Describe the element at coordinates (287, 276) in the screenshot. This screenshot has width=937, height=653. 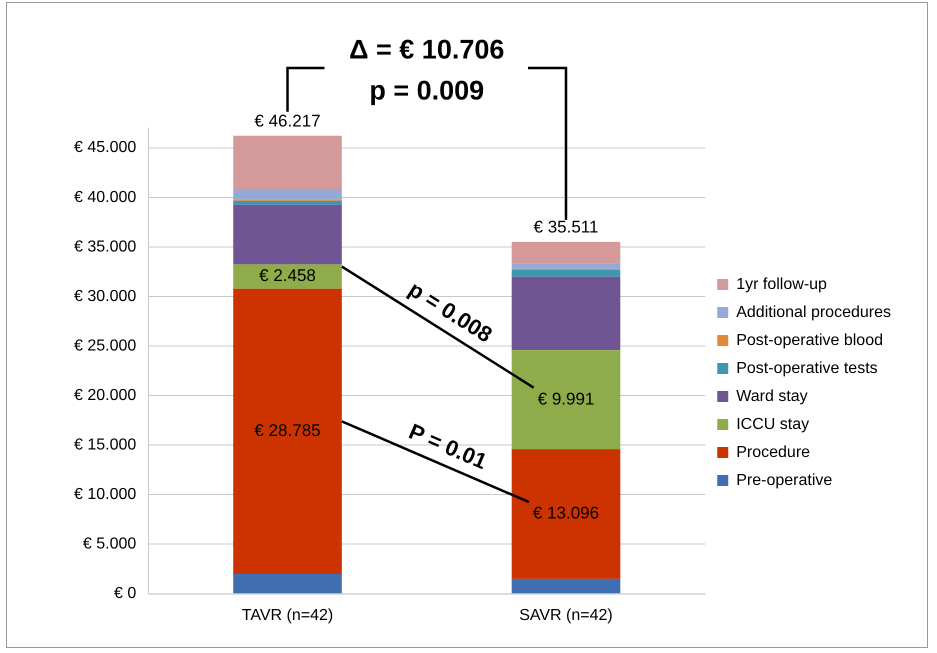
I see `data-label: € 2.458` at that location.